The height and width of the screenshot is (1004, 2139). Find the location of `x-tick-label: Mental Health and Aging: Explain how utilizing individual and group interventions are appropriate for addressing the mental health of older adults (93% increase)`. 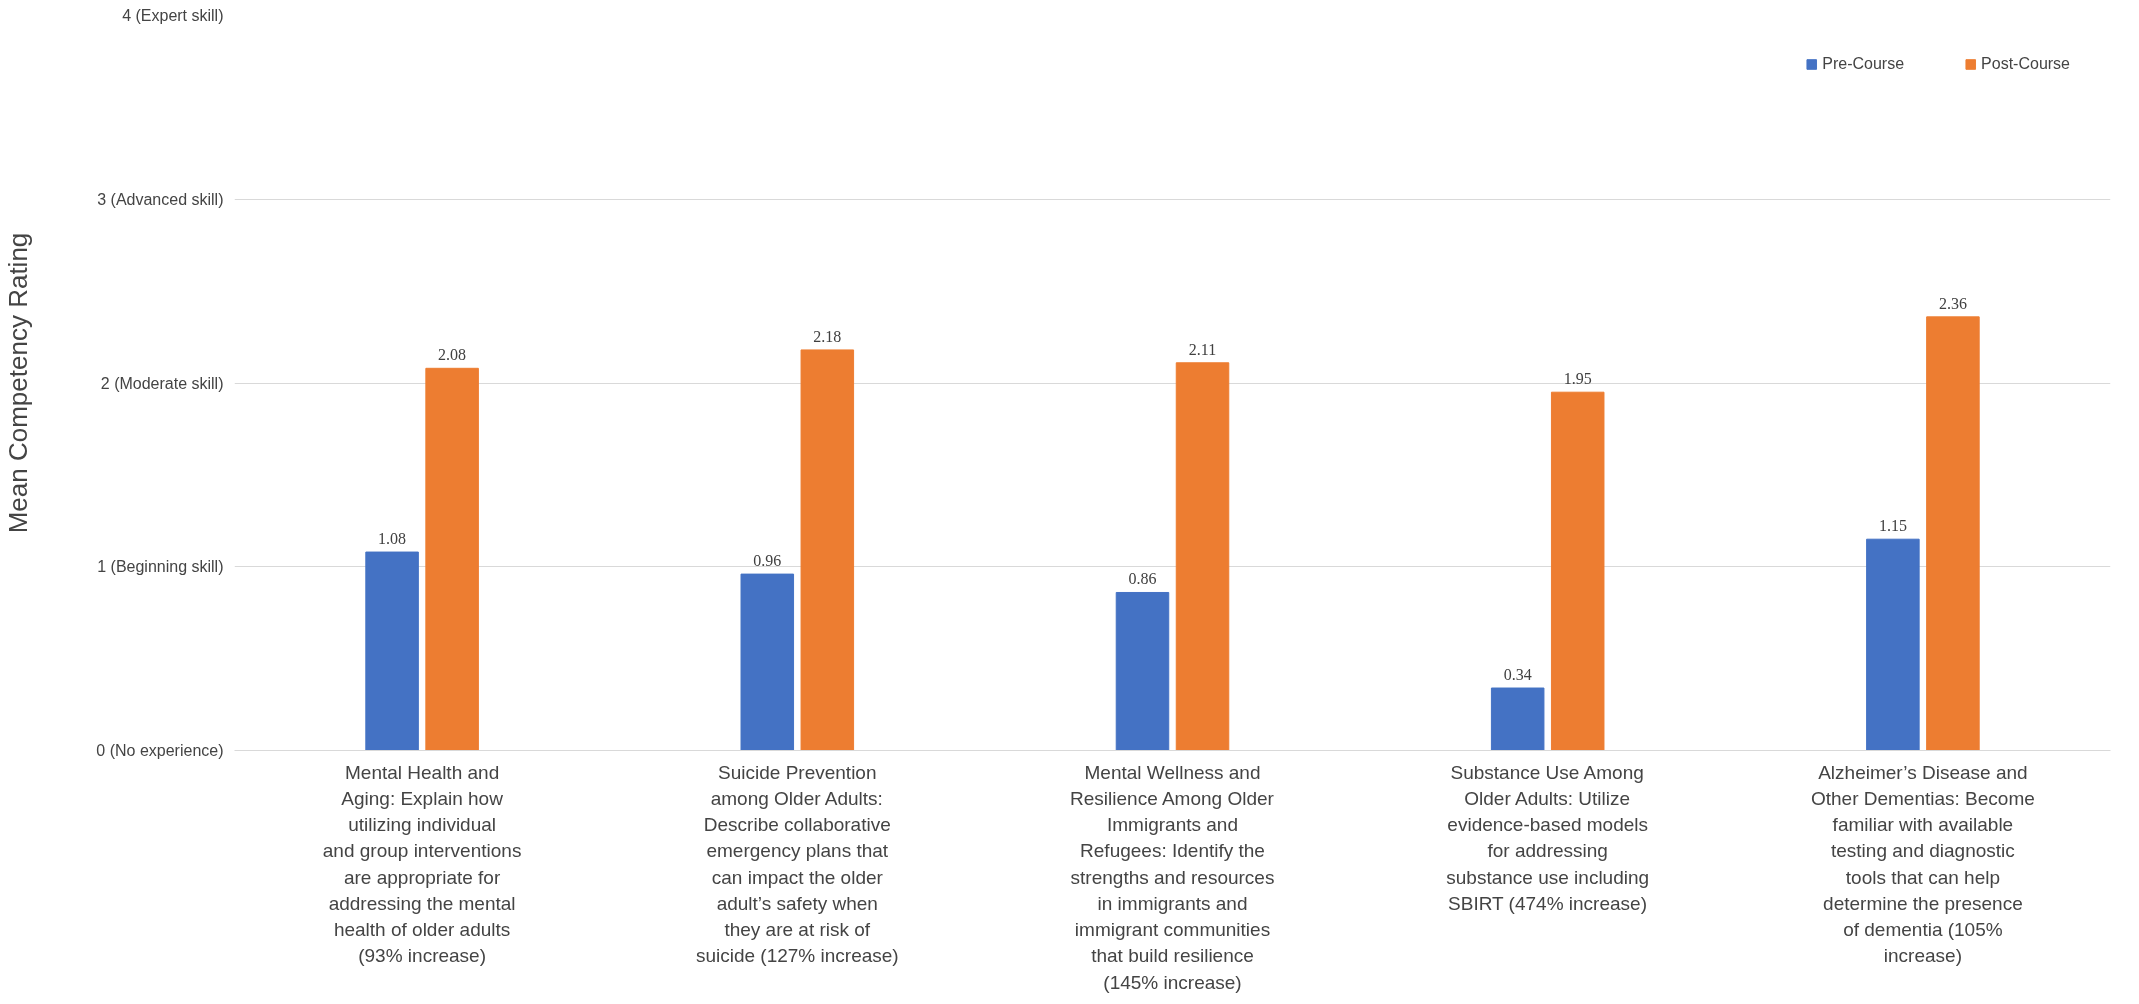

x-tick-label: Mental Health and Aging: Explain how utilizing individual and group interventions are appropriate for addressing the mental health of older adults (93% increase) is located at coordinates (422, 864).